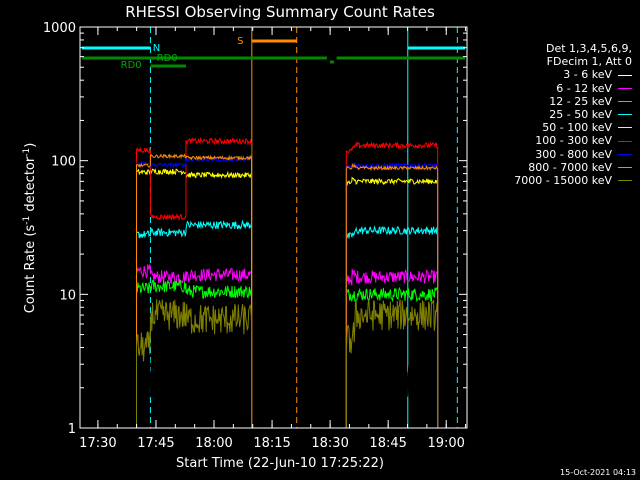  I want to click on y-tick-label: 10, so click(67, 295).